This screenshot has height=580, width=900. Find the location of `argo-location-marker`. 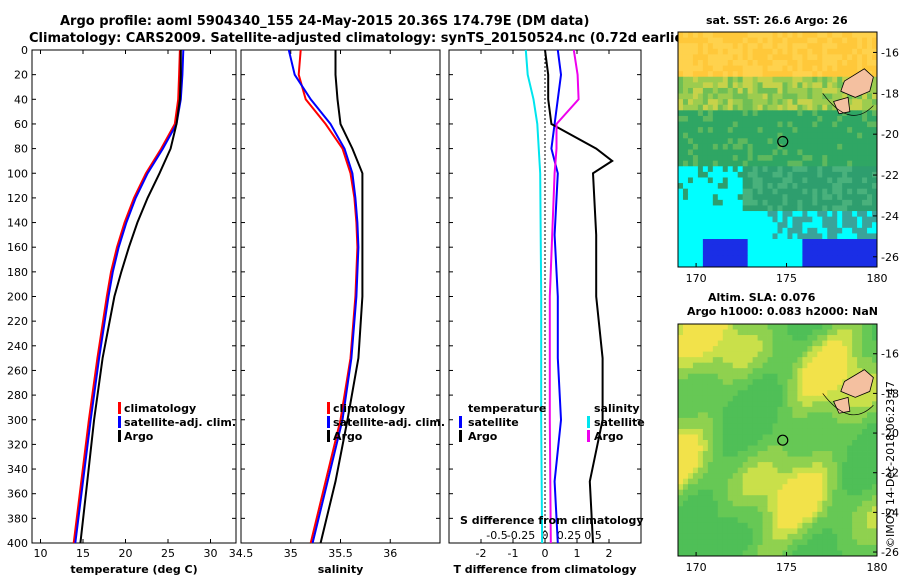

argo-location-marker is located at coordinates (783, 141).